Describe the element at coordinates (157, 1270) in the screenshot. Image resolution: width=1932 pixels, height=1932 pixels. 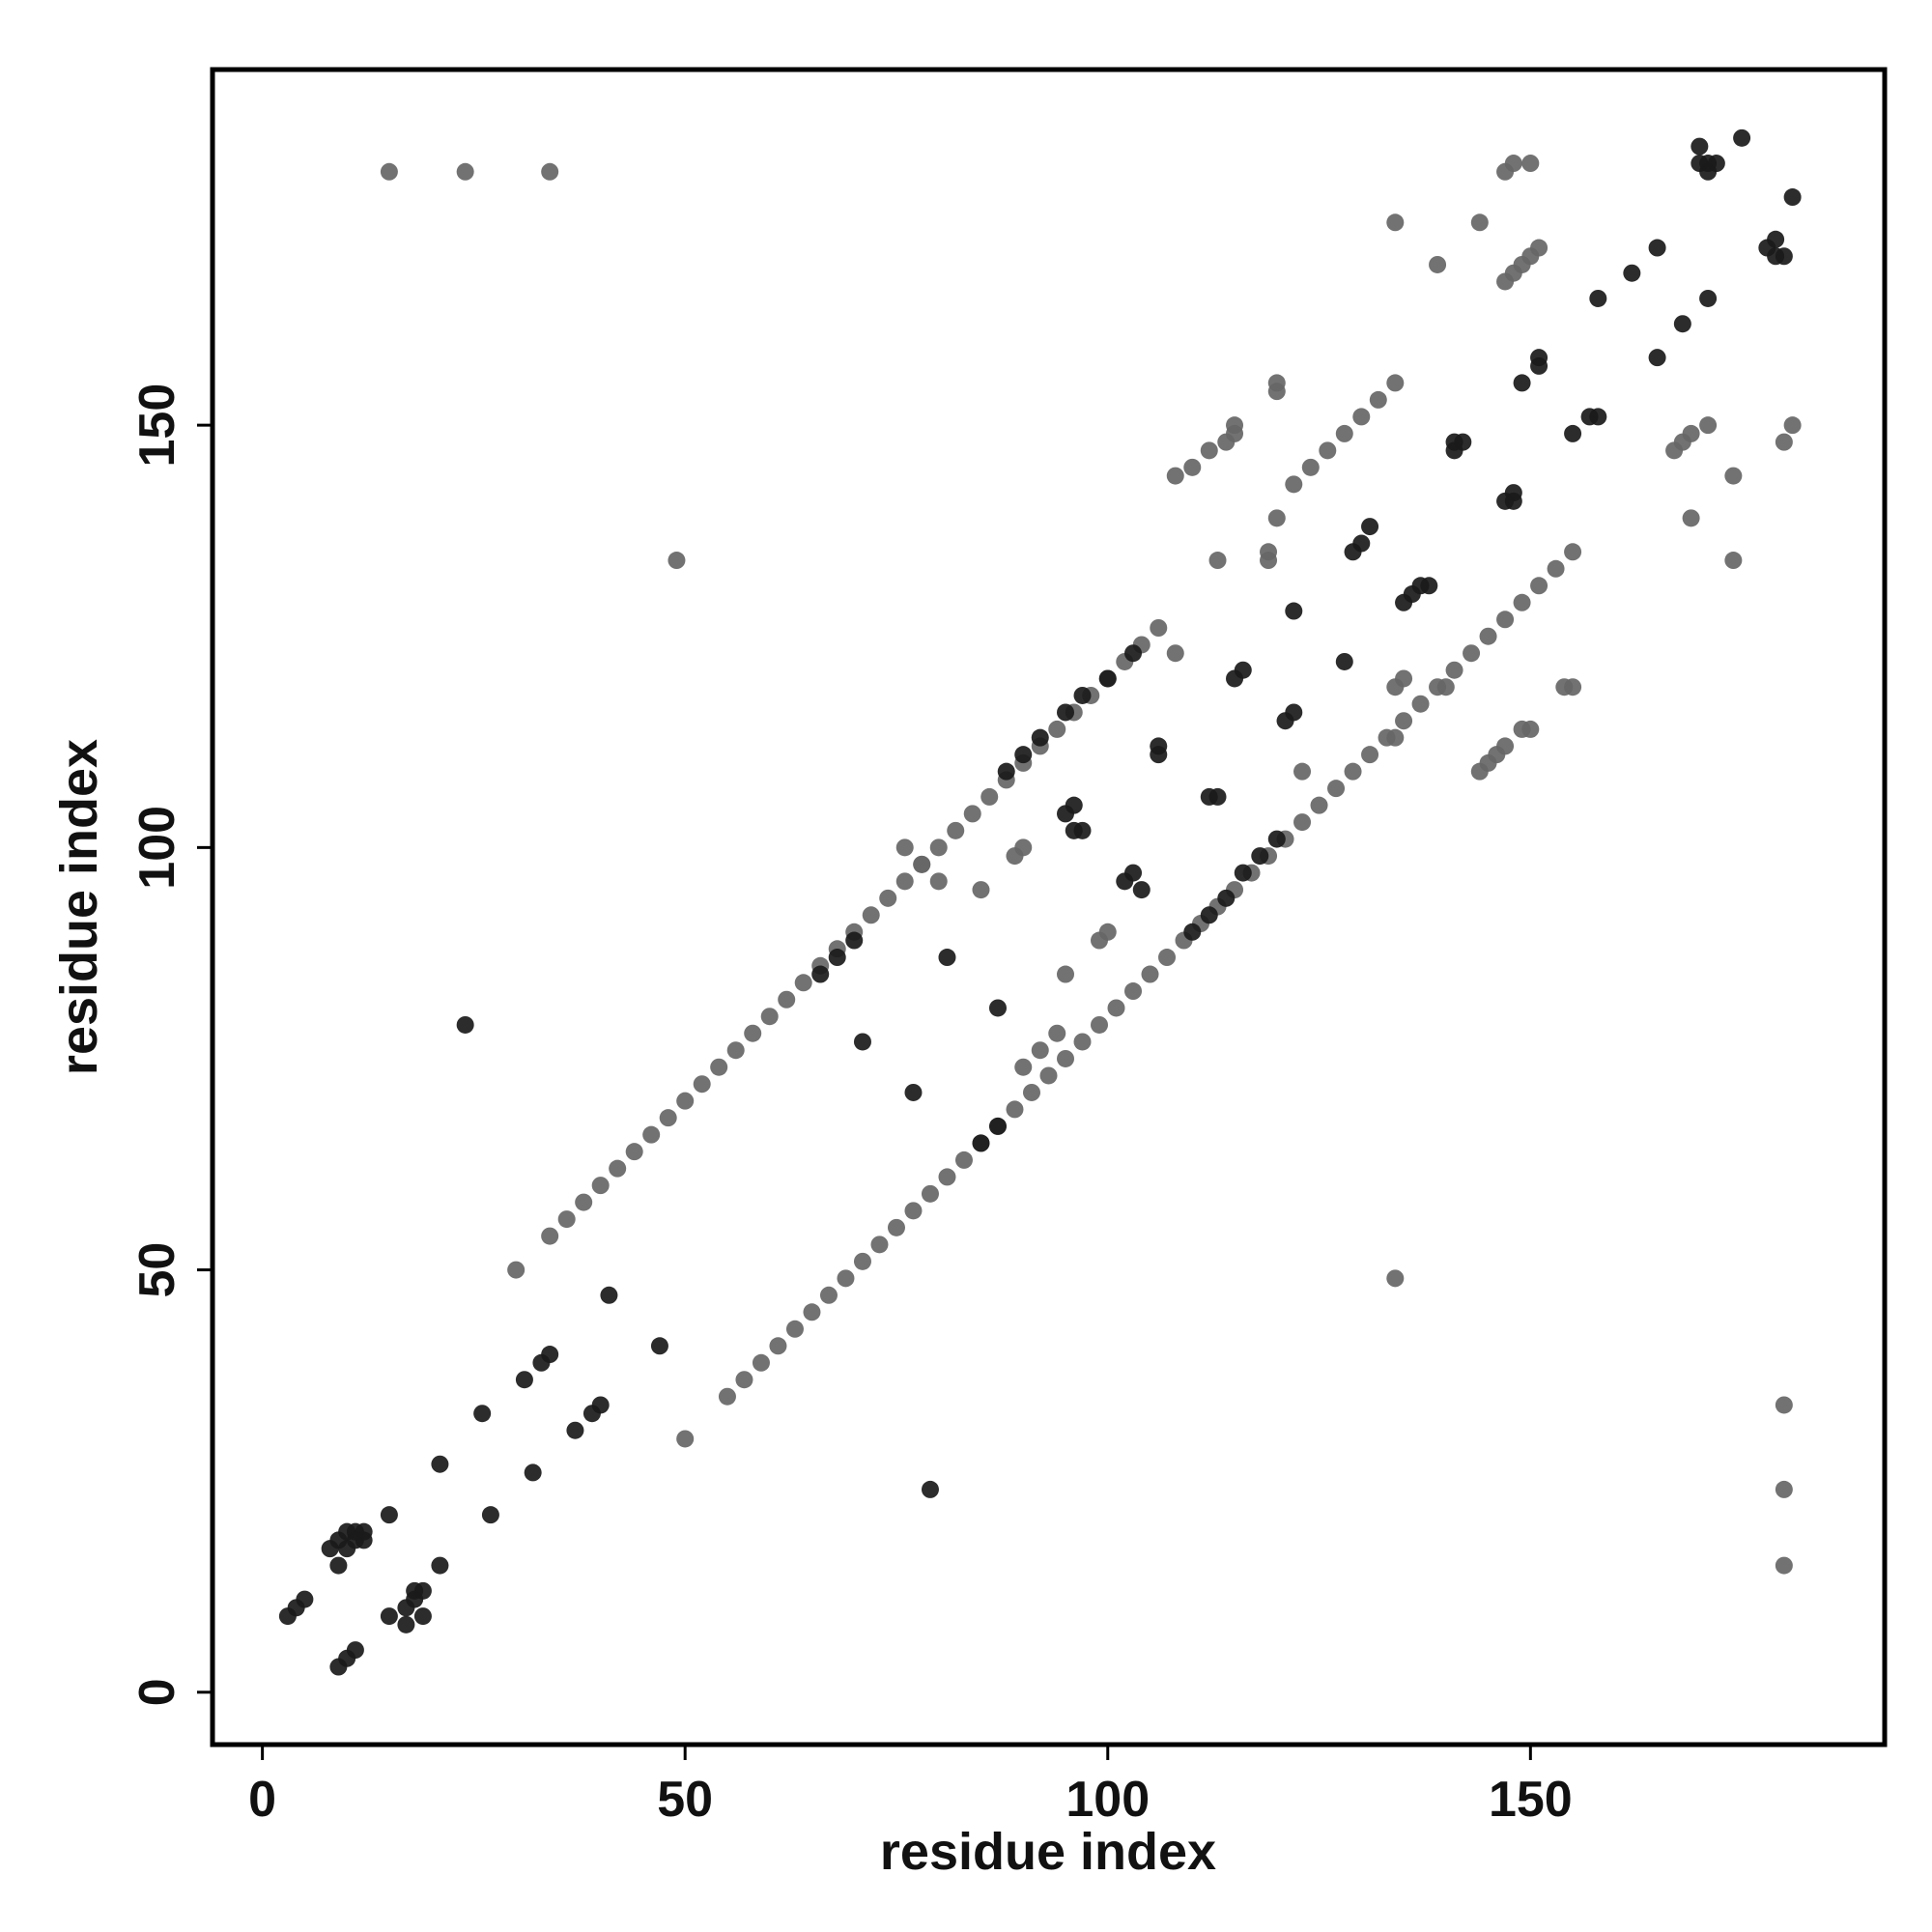
I see `y-tick-label: 50` at that location.